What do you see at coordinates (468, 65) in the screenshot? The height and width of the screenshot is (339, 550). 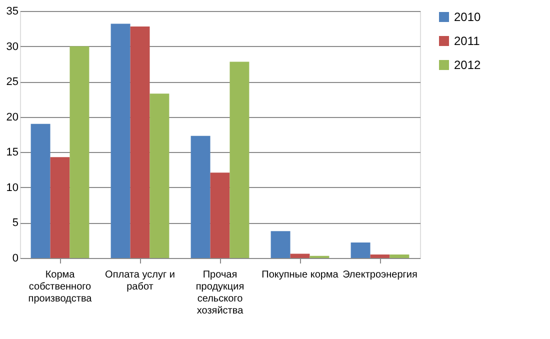 I see `legend-label: 2012` at bounding box center [468, 65].